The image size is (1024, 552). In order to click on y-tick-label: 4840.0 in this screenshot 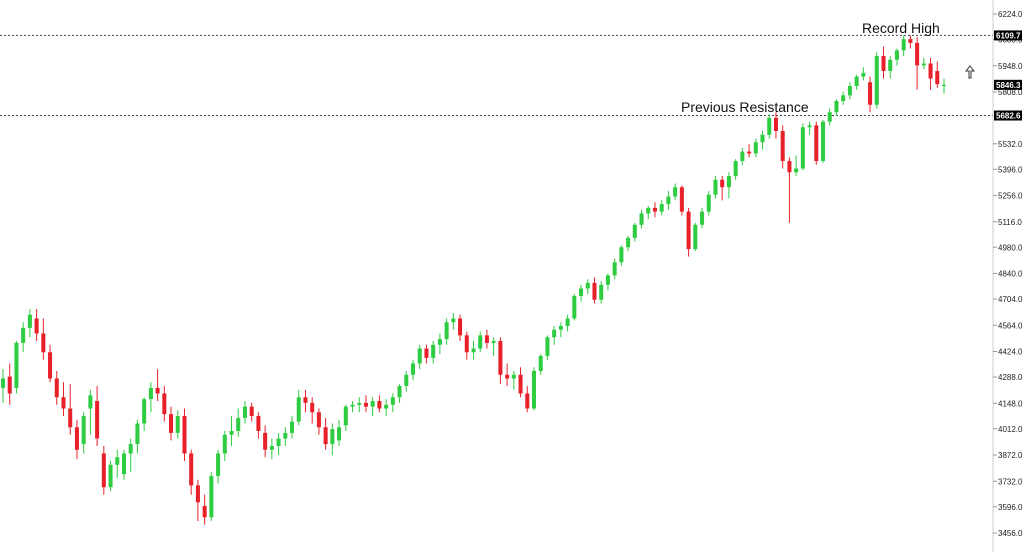, I will do `click(1010, 274)`.